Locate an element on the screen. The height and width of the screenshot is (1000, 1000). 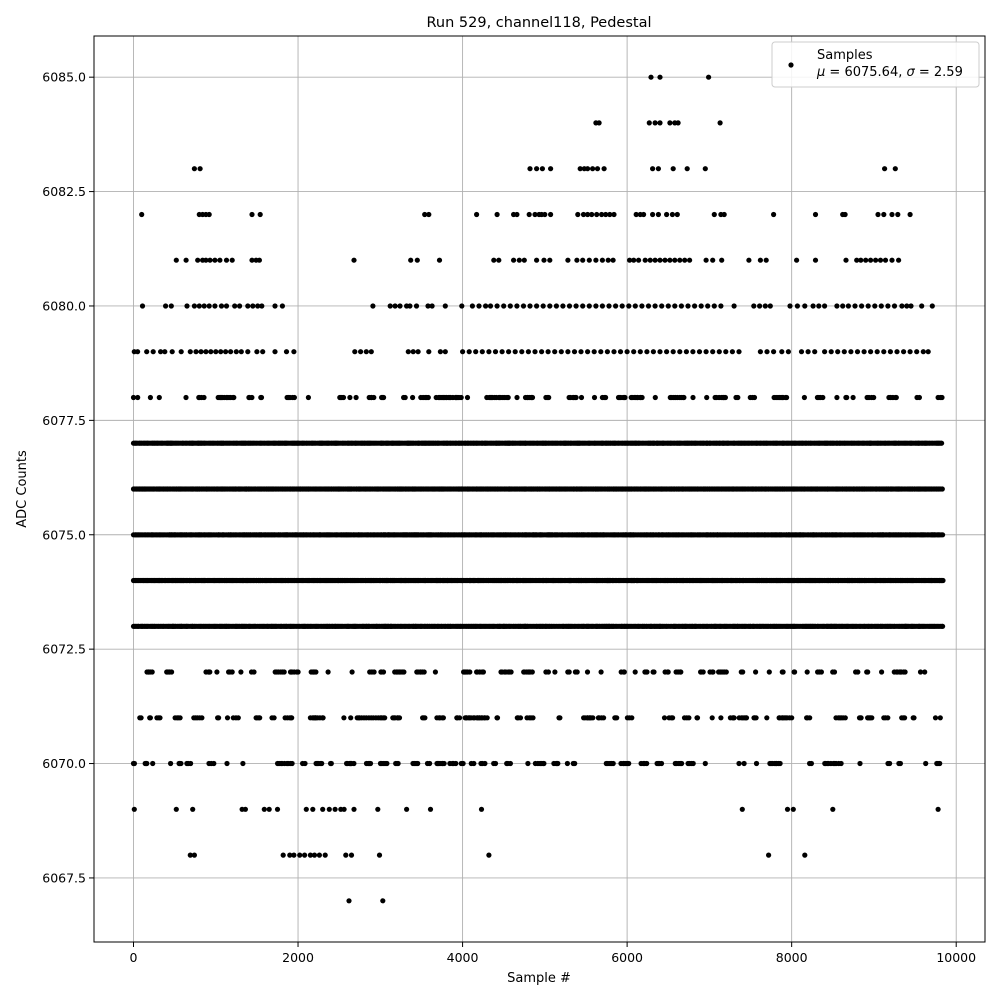
legend-box is located at coordinates (875, 64).